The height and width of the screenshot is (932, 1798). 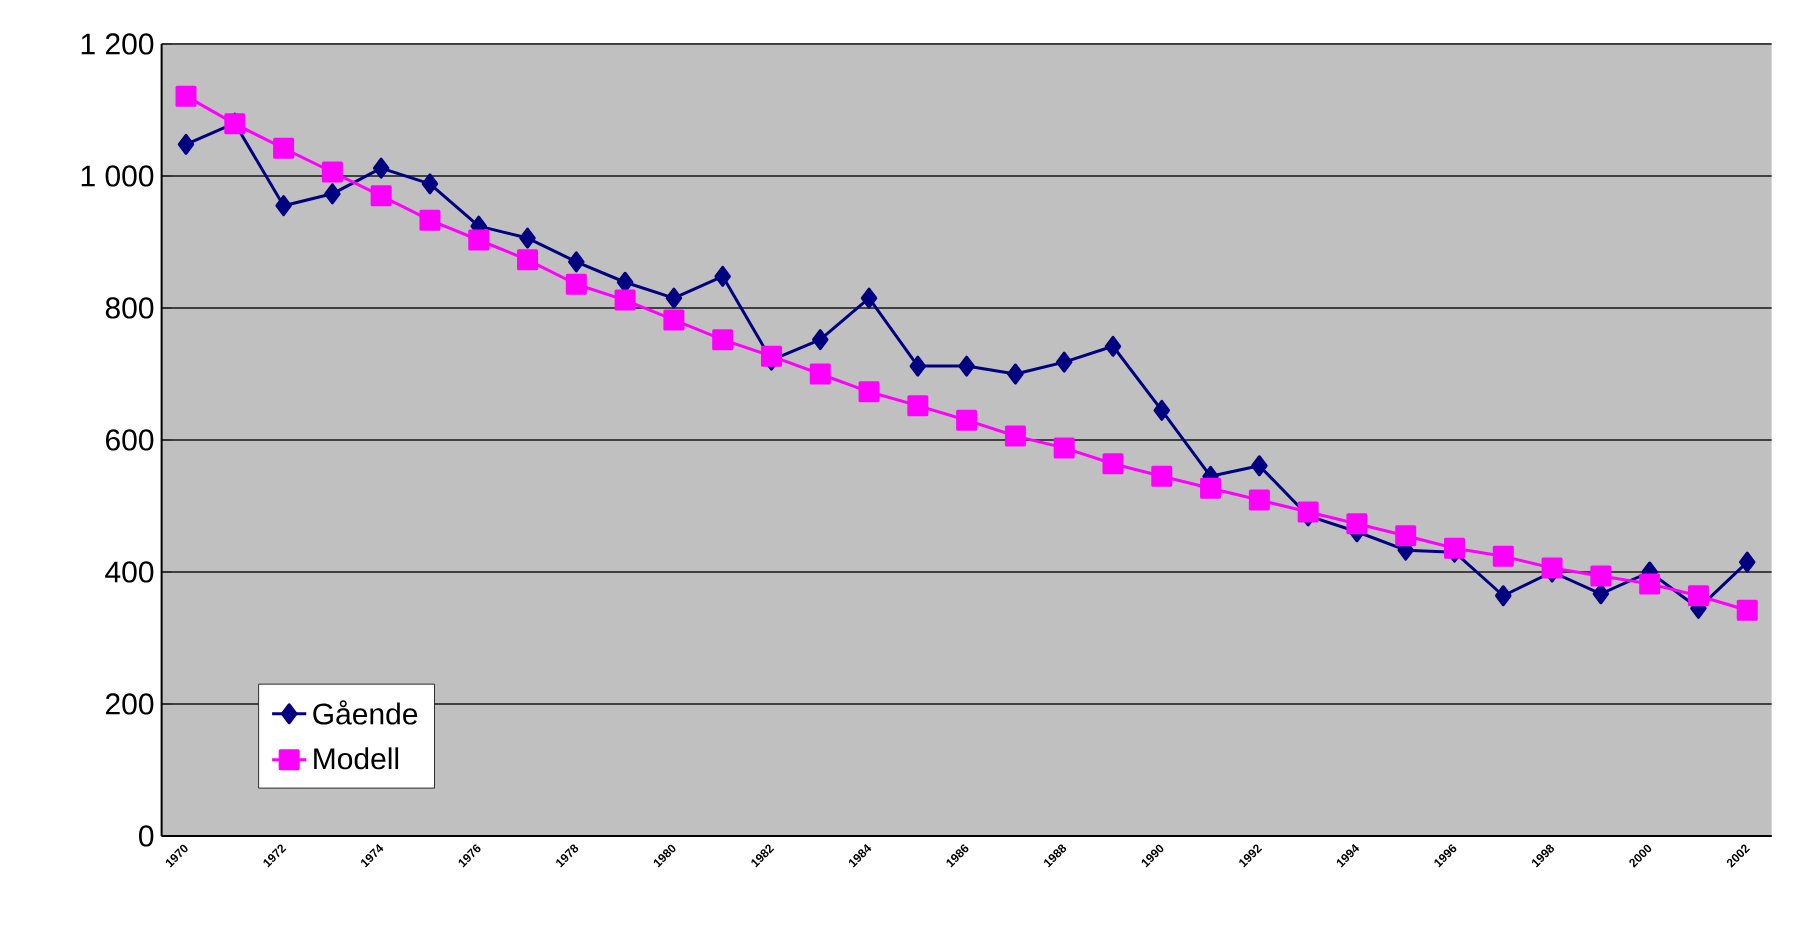 I want to click on y-tick-label: 600, so click(x=130, y=440).